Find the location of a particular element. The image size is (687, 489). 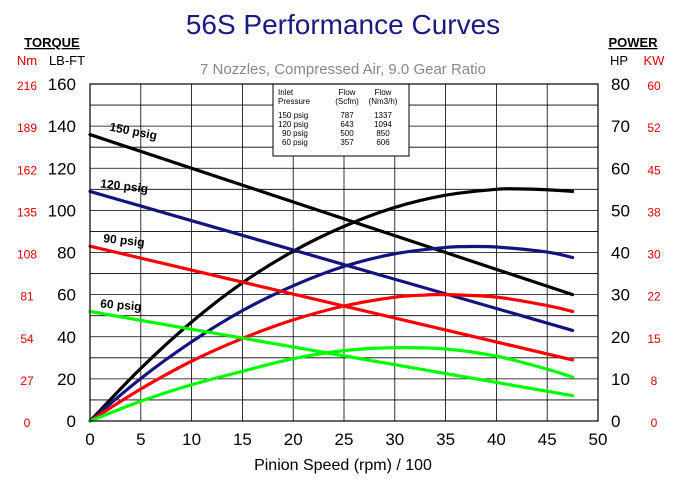

right-tick-label: 40 is located at coordinates (620, 253).